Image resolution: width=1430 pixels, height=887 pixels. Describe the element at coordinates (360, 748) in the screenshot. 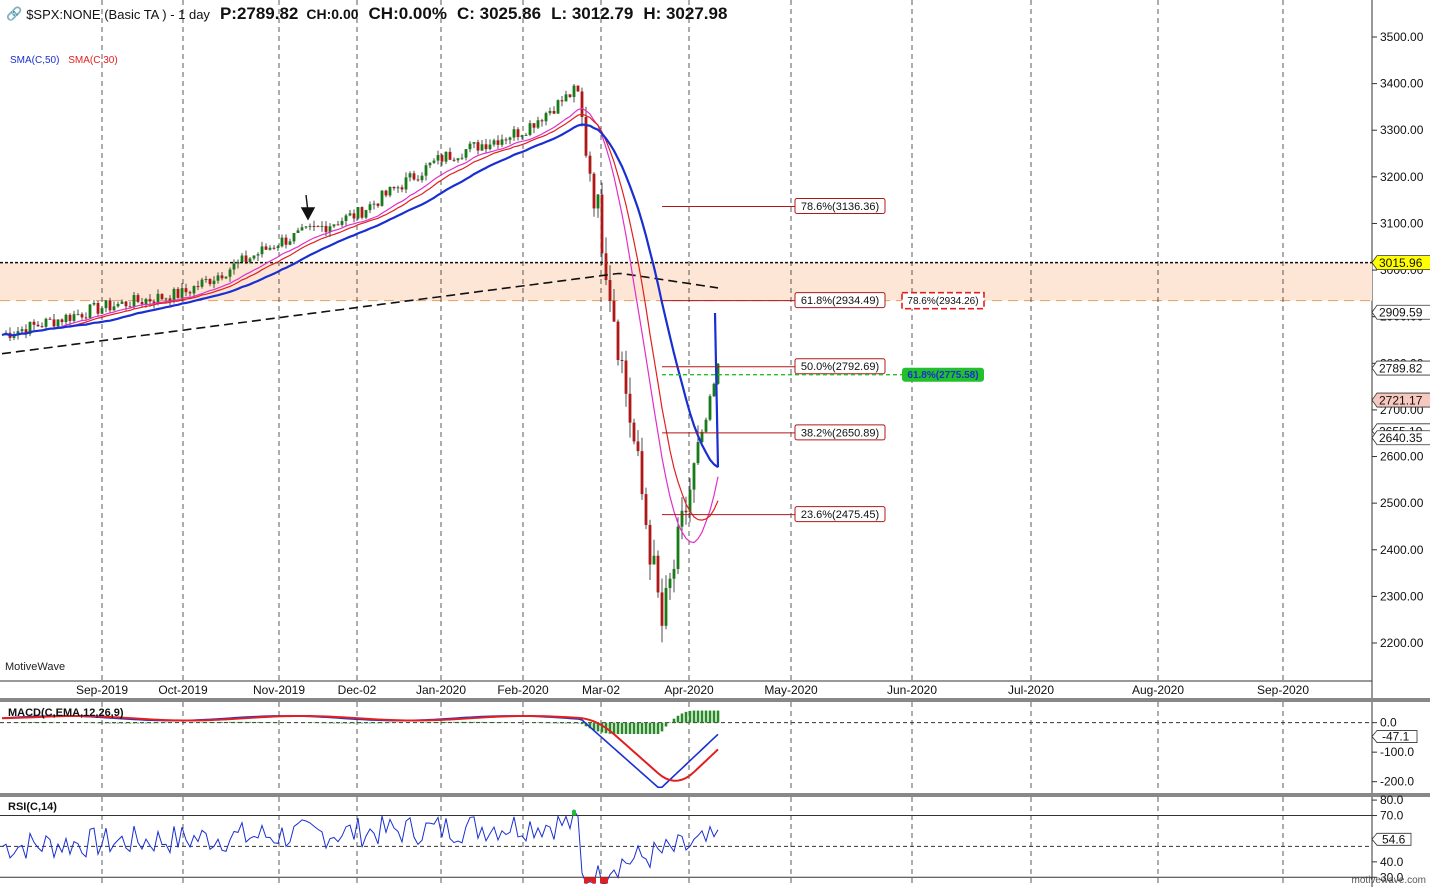

I see `macd-signal-line` at that location.